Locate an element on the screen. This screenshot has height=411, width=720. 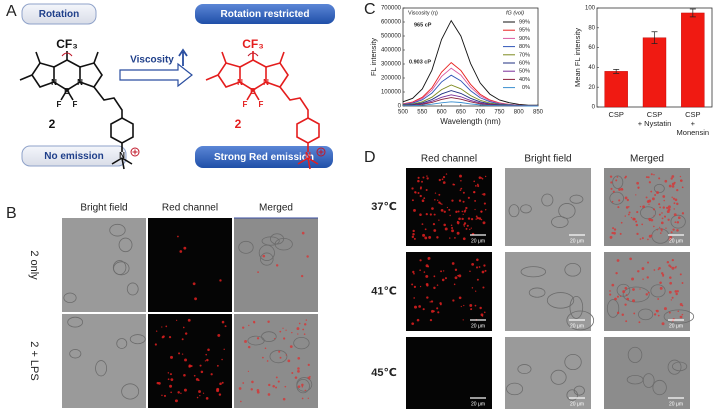
badge is located at coordinates (59, 14).